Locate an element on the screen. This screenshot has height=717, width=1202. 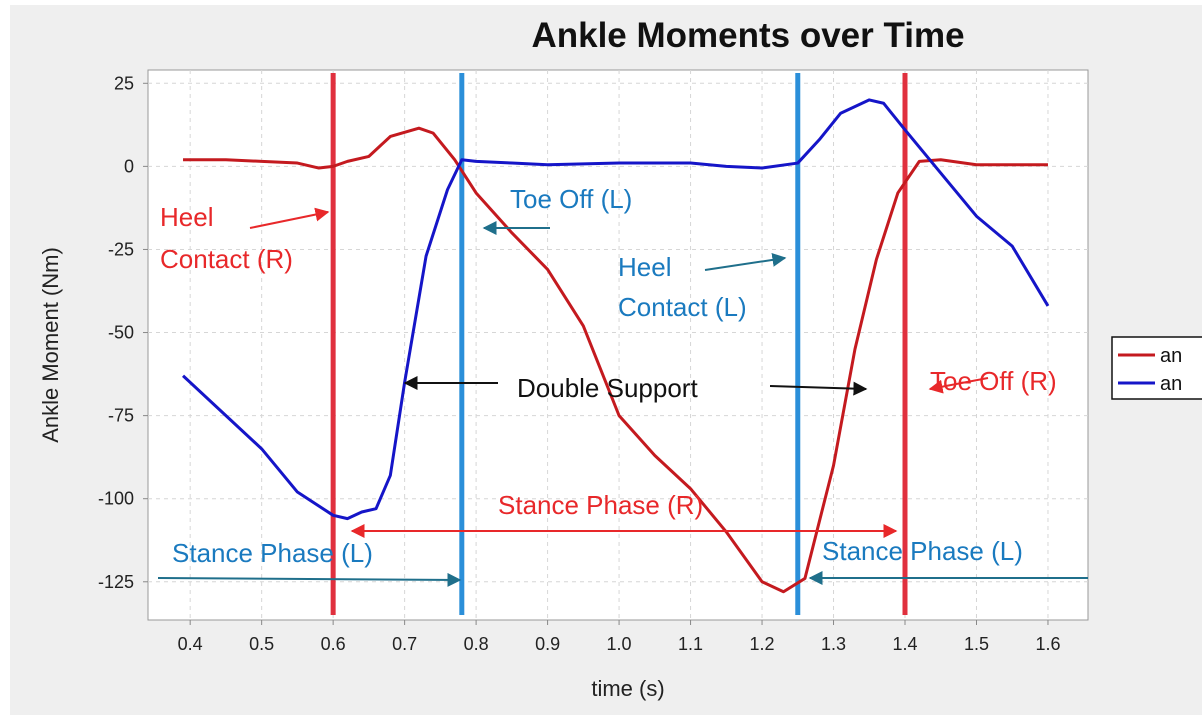
annotation: Contact (L) is located at coordinates (682, 307).